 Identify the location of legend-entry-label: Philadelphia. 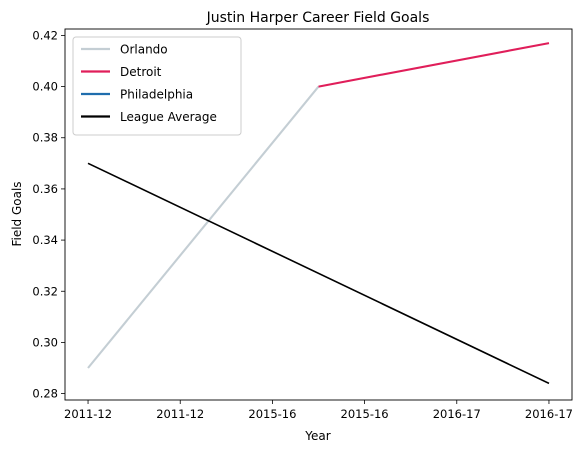
(156, 95).